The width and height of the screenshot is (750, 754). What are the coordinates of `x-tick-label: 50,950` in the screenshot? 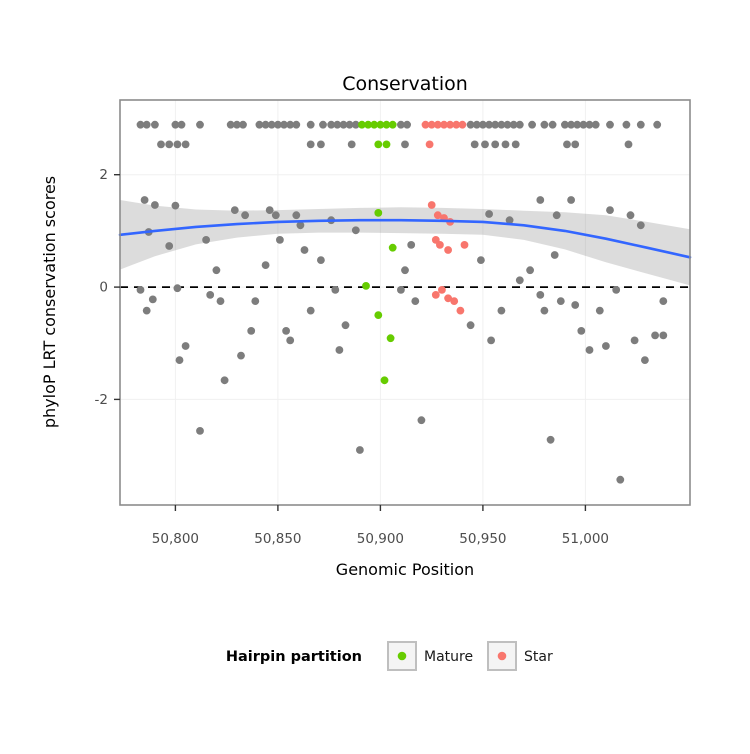 It's located at (482, 539).